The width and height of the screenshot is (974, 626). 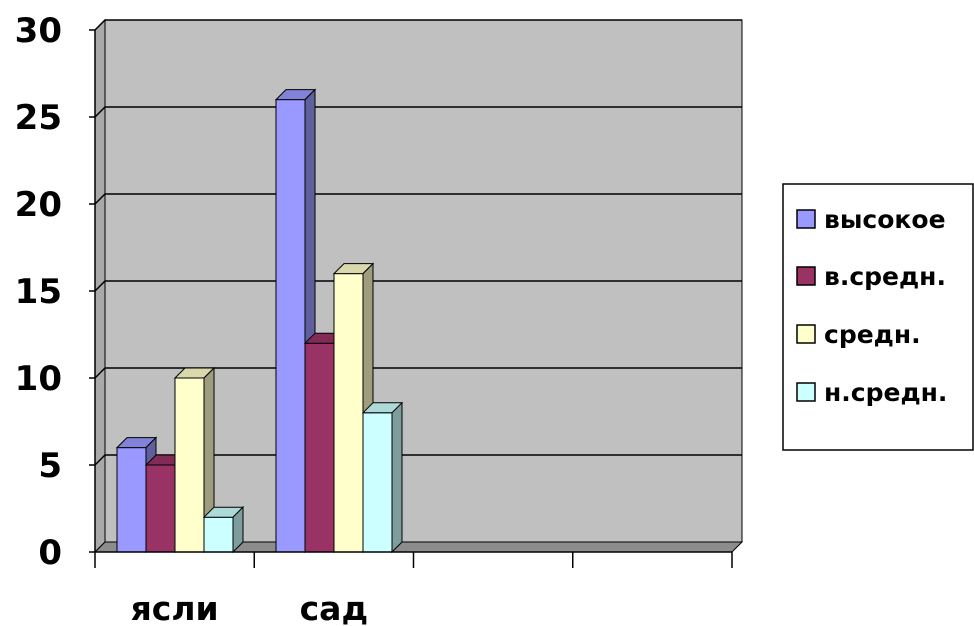 I want to click on bar-ясли-средн., so click(x=194, y=460).